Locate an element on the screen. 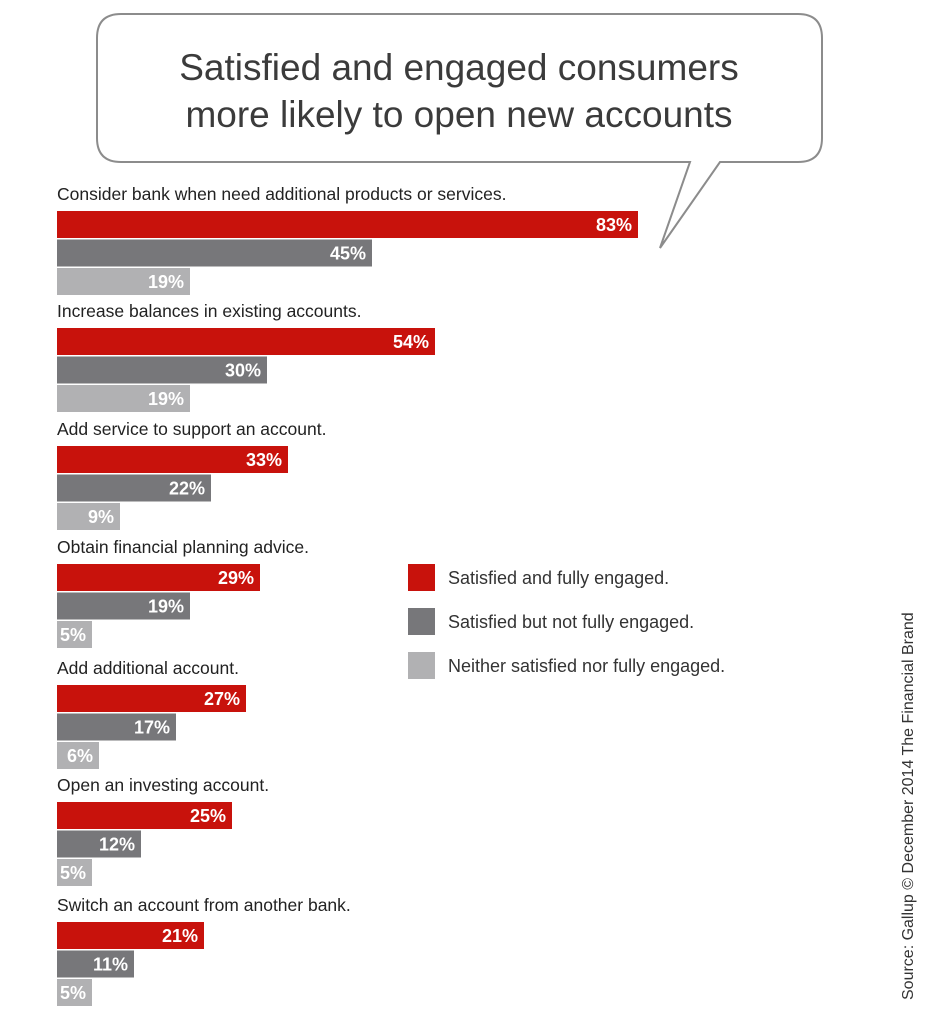 The image size is (930, 1024). category-label: Switch an account from another bank. is located at coordinates (204, 905).